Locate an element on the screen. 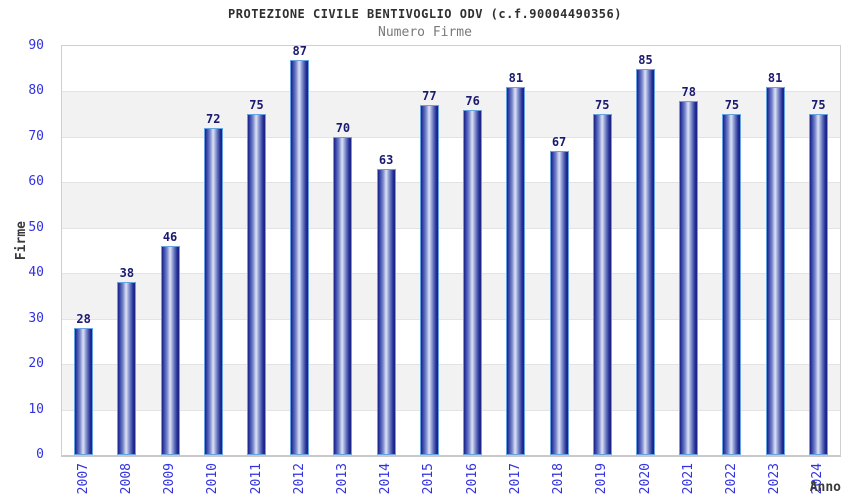 The height and width of the screenshot is (500, 850). bar-2024 is located at coordinates (818, 284).